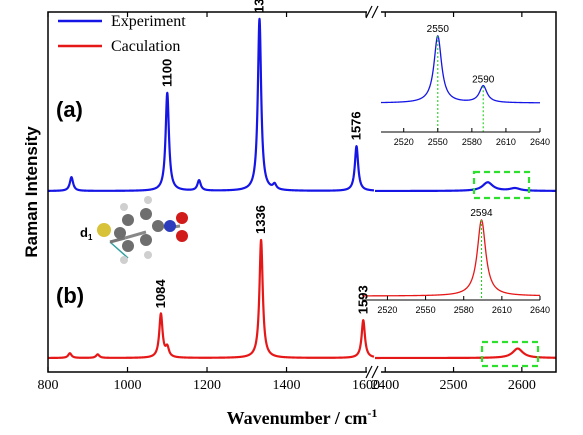  What do you see at coordinates (481, 213) in the screenshot?
I see `inset-peak-label: 2594` at bounding box center [481, 213].